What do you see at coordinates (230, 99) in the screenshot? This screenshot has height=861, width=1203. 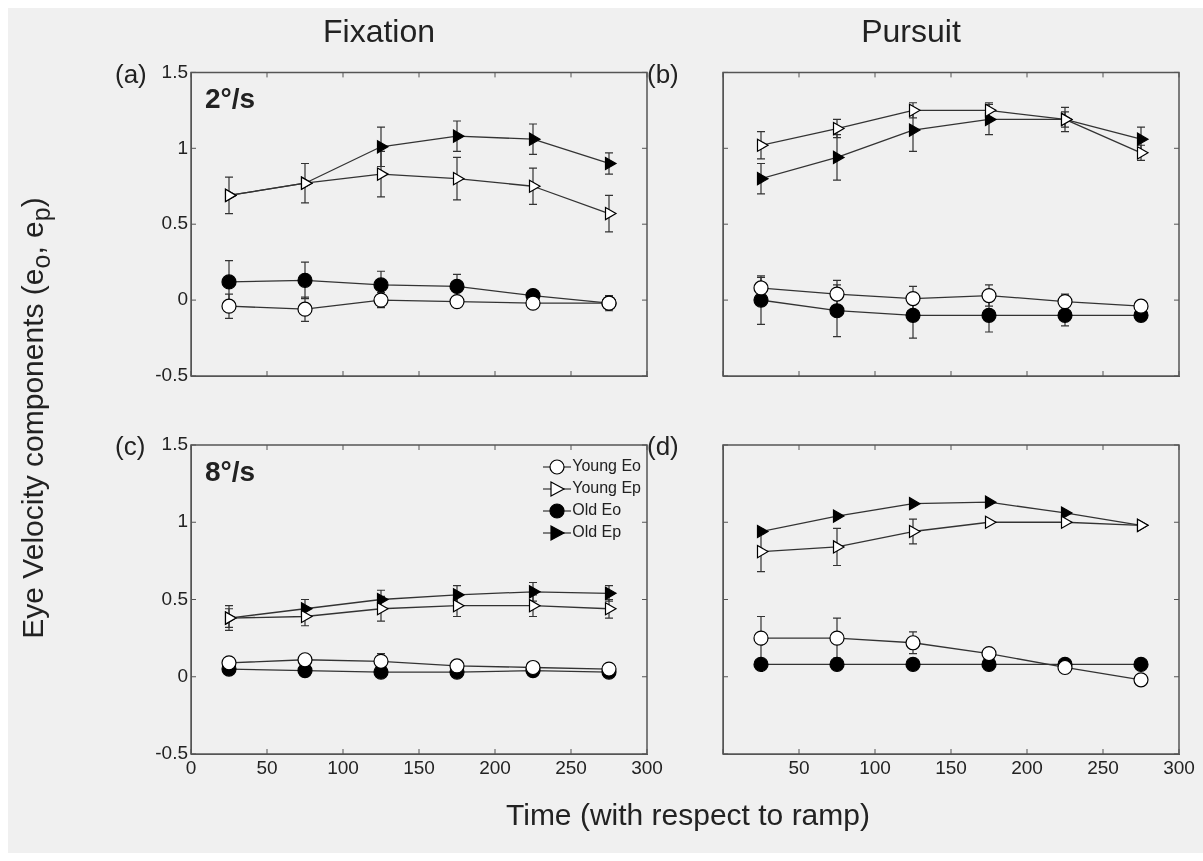 I see `annotation: 2°/s` at bounding box center [230, 99].